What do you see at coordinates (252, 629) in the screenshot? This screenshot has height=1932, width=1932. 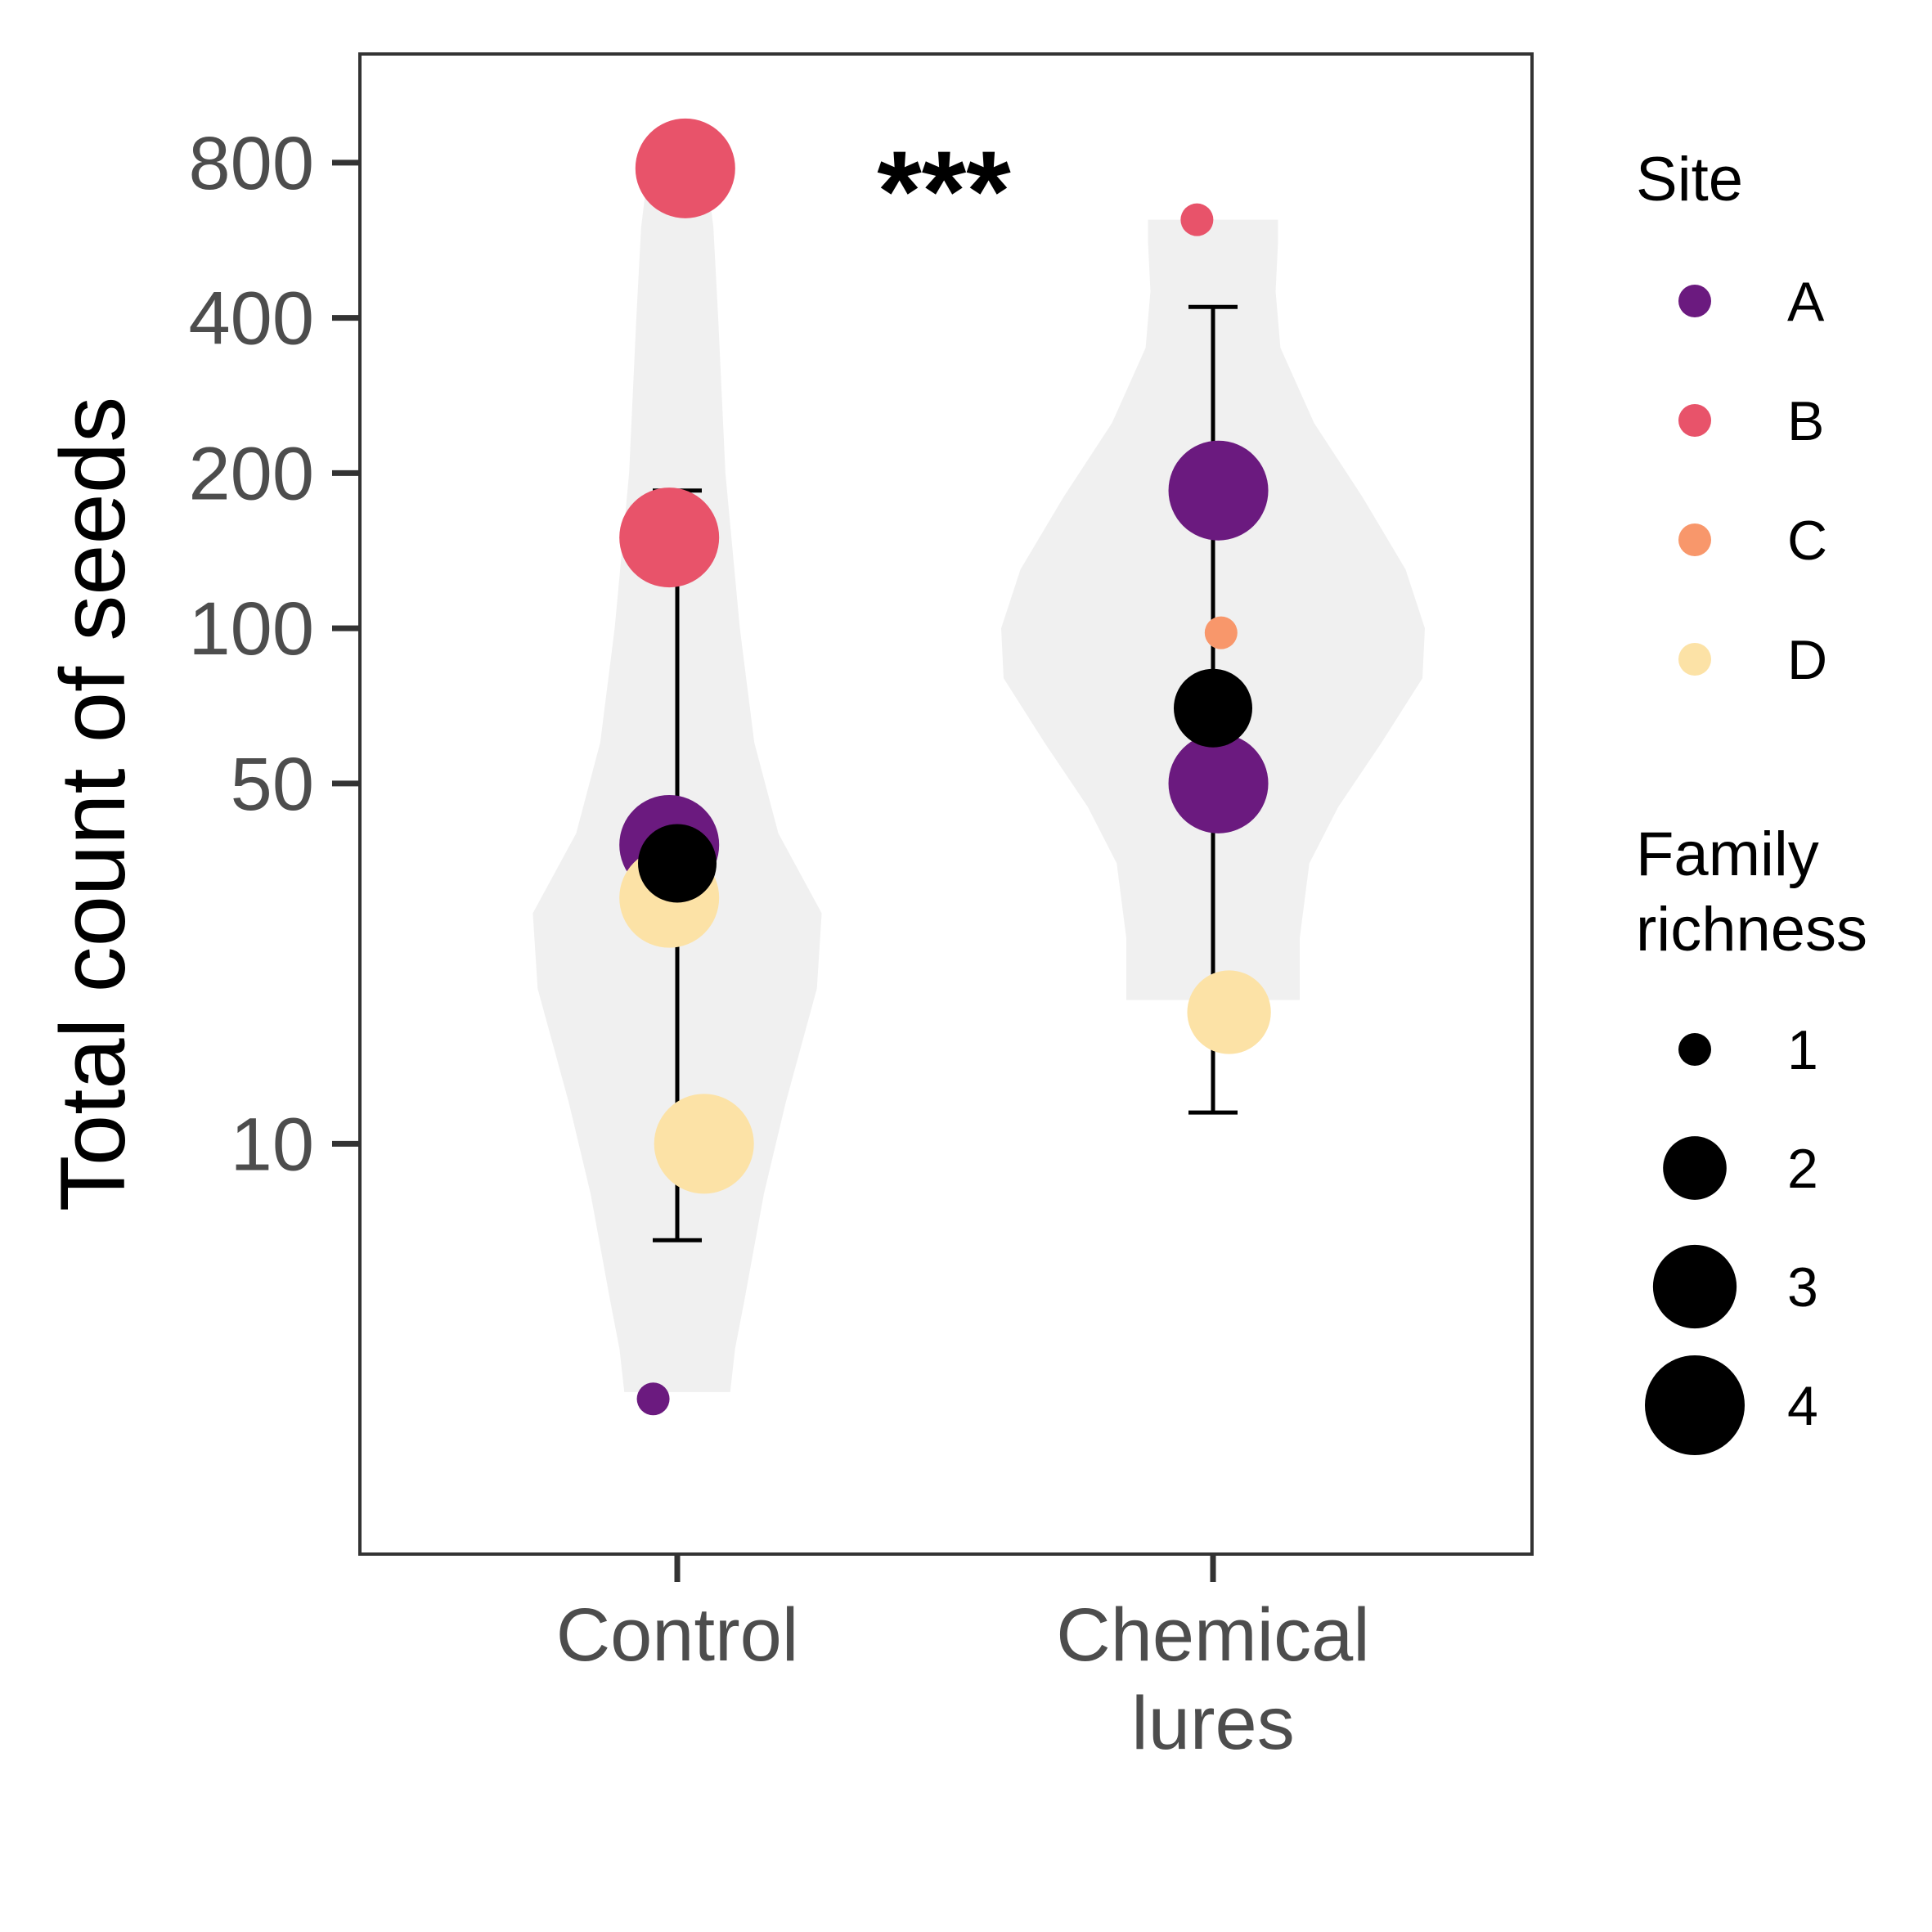 I see `y-tick-label: 100` at bounding box center [252, 629].